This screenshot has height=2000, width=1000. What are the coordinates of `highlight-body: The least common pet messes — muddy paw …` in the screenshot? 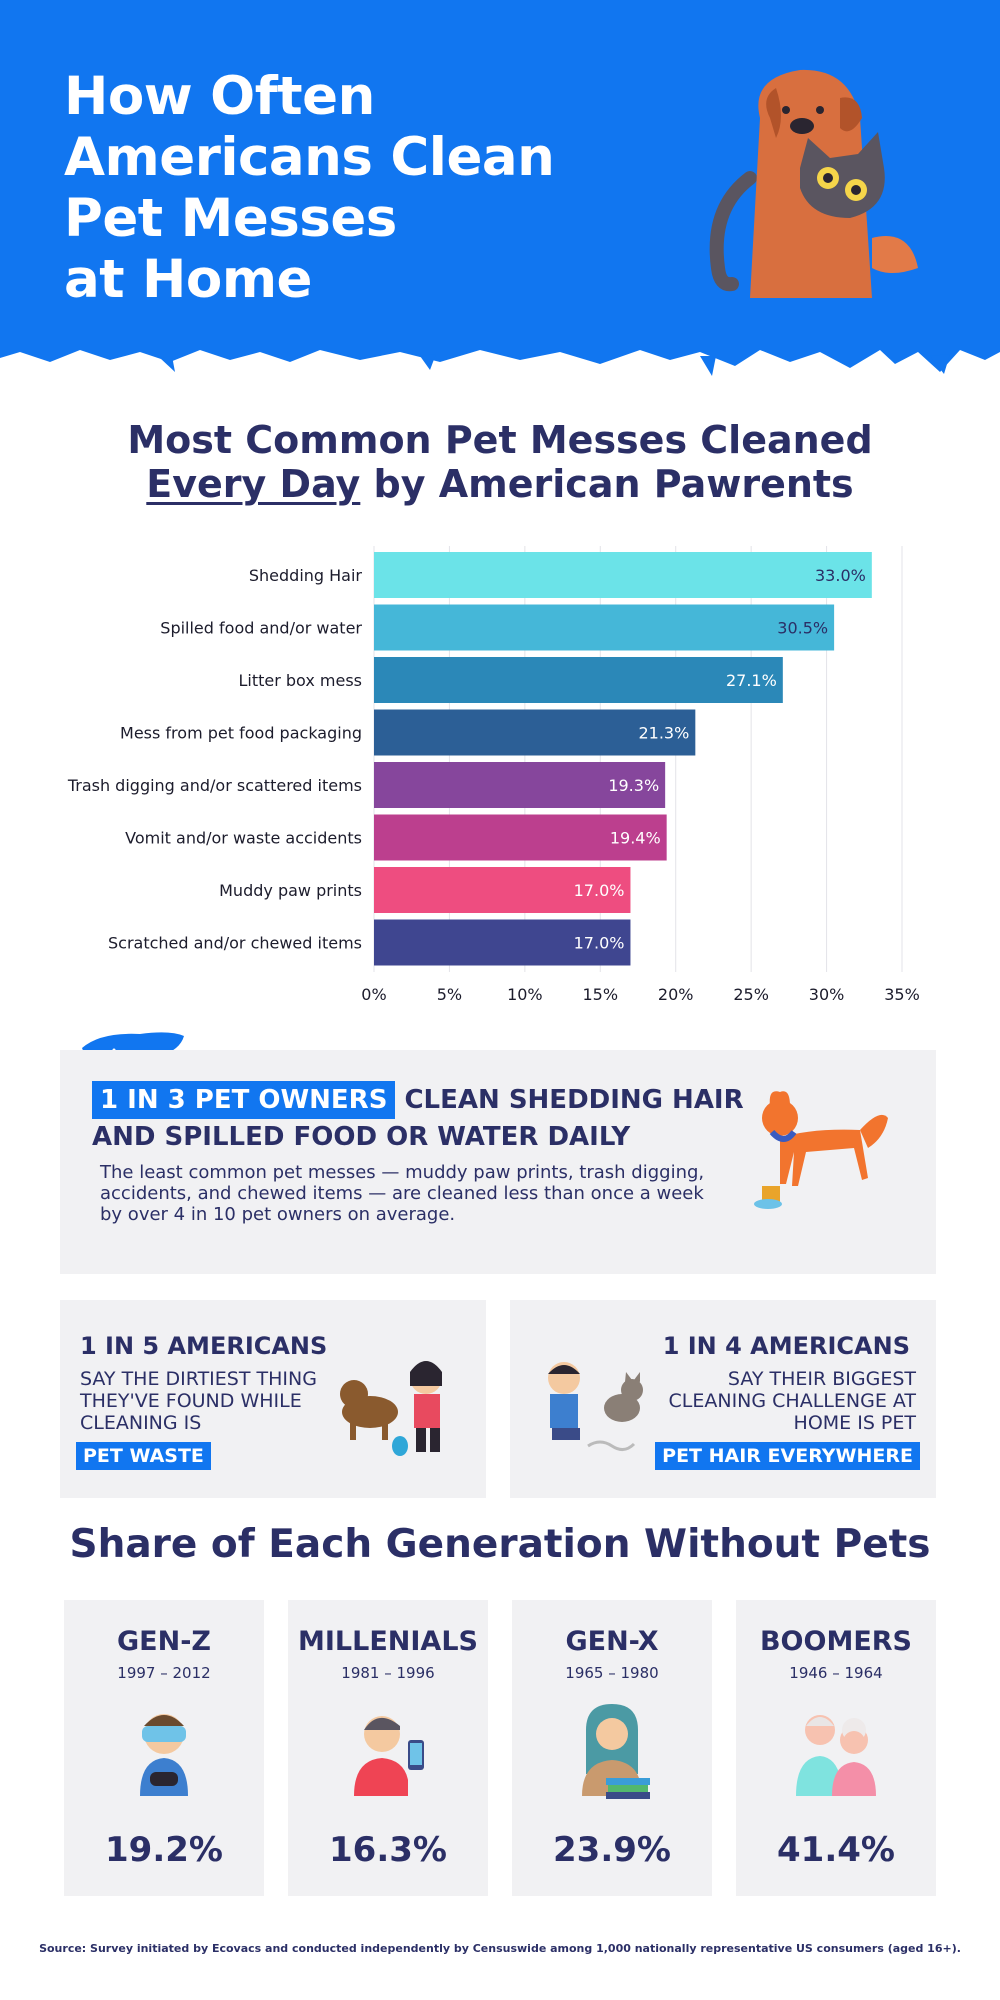 It's located at (402, 1193).